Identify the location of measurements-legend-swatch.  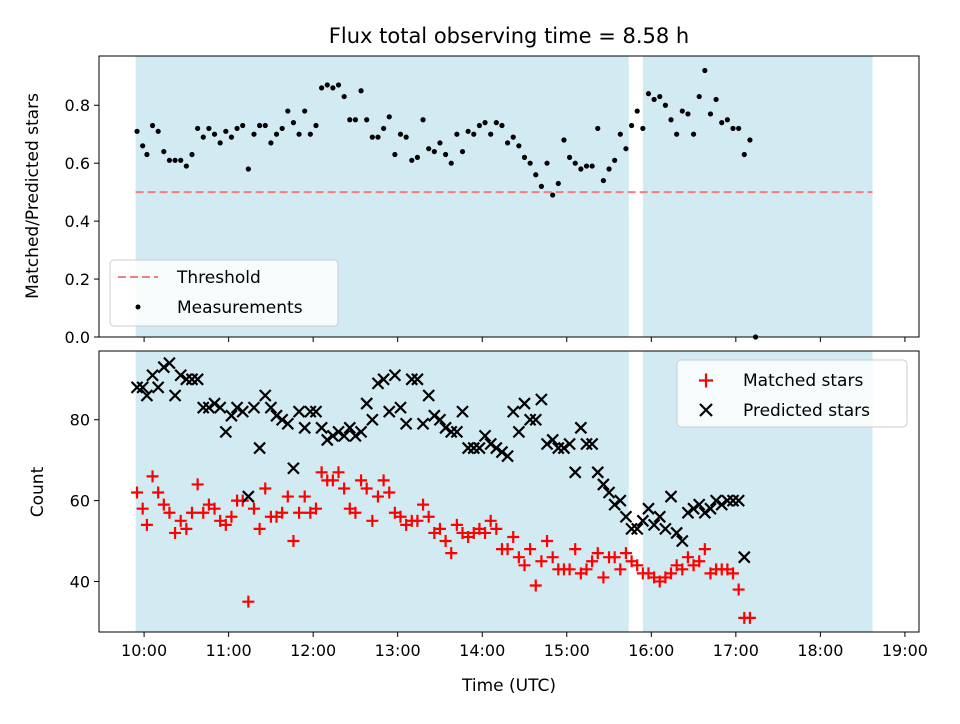
(138, 307).